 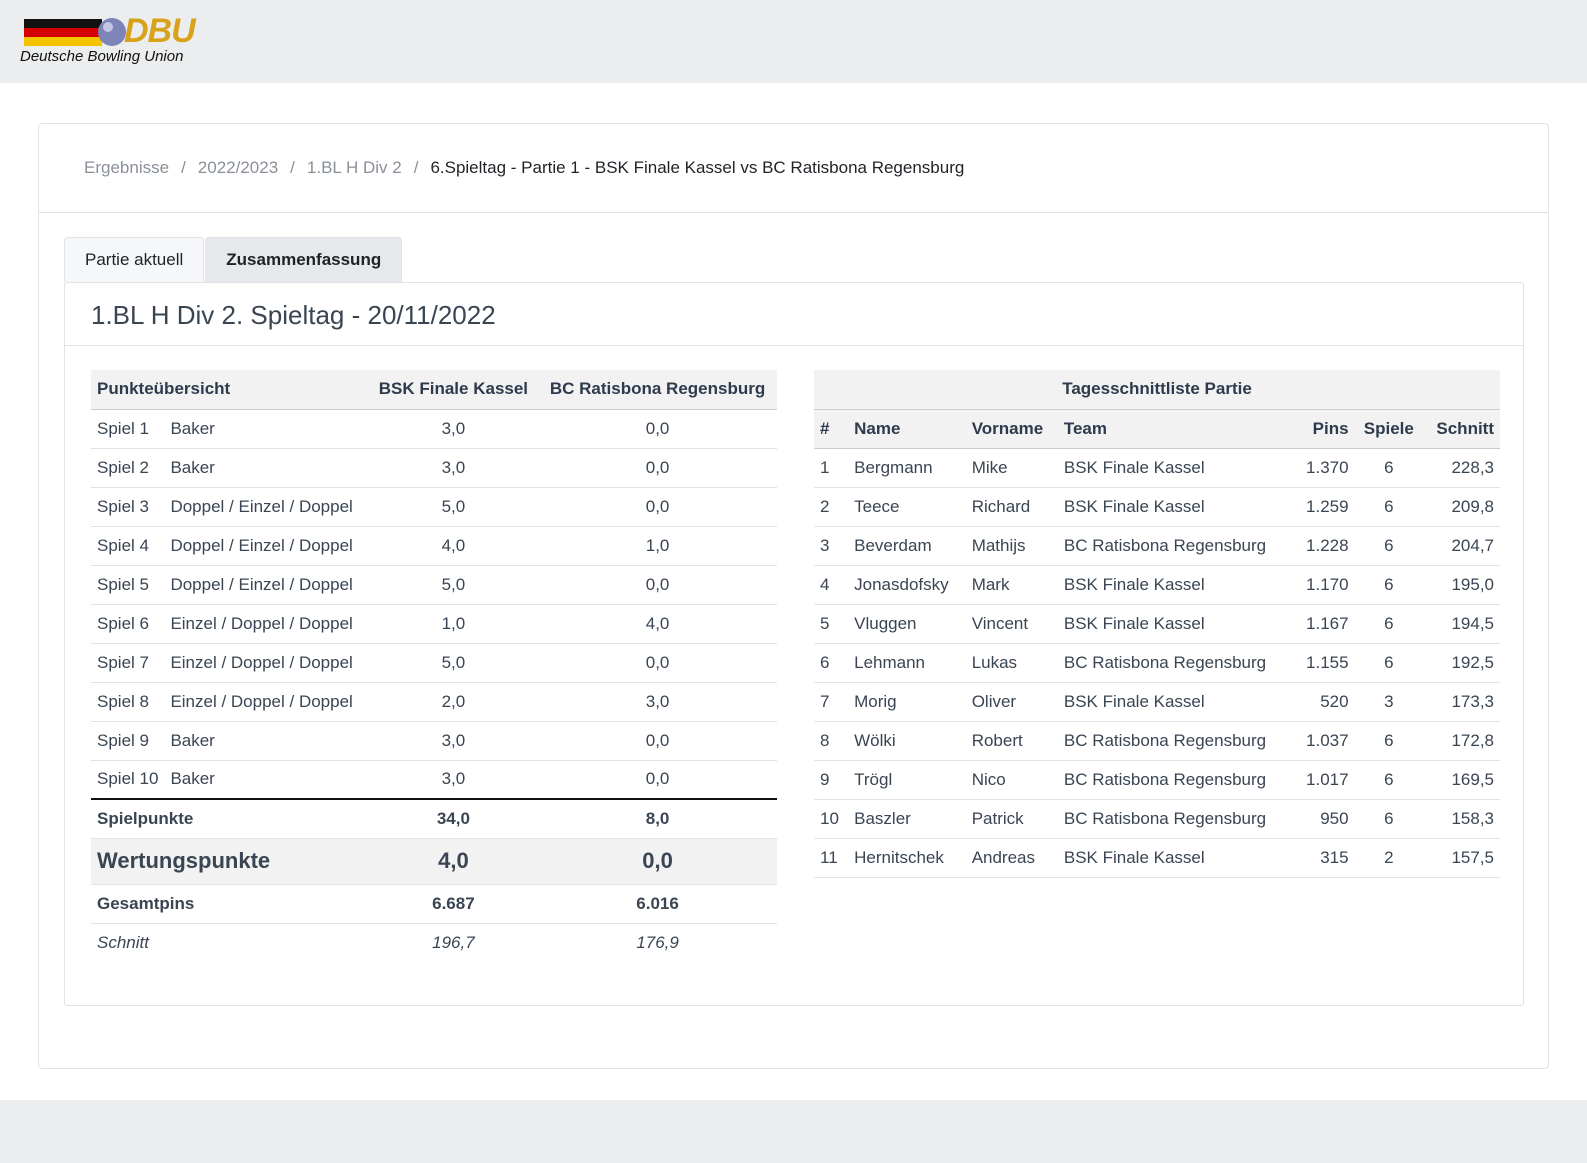 I want to click on cell: 1.017, so click(x=1324, y=780).